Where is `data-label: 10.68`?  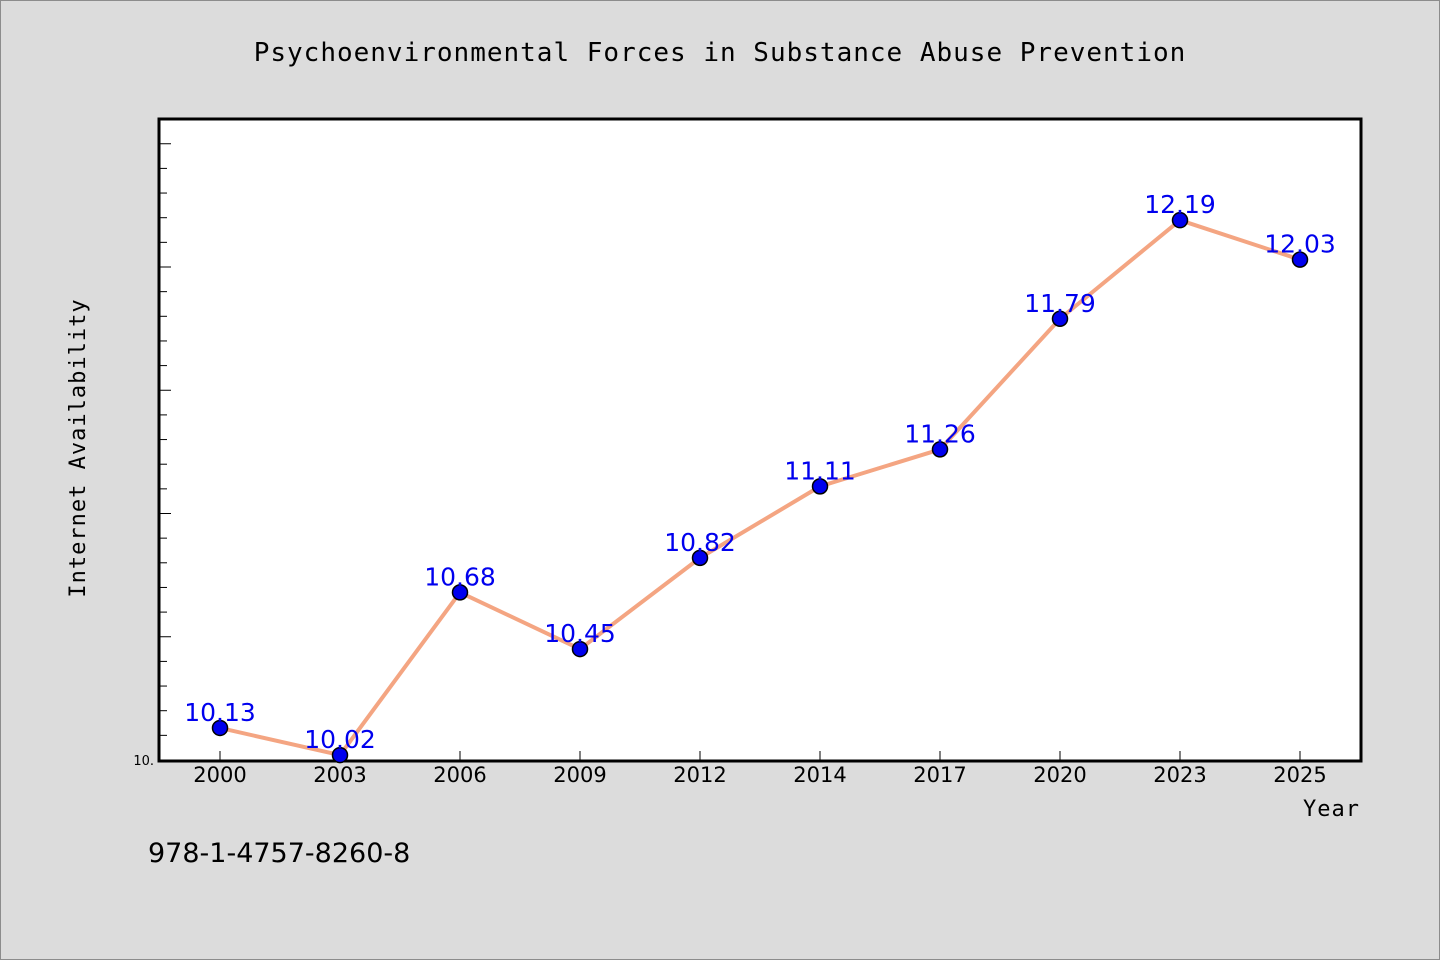
data-label: 10.68 is located at coordinates (460, 576).